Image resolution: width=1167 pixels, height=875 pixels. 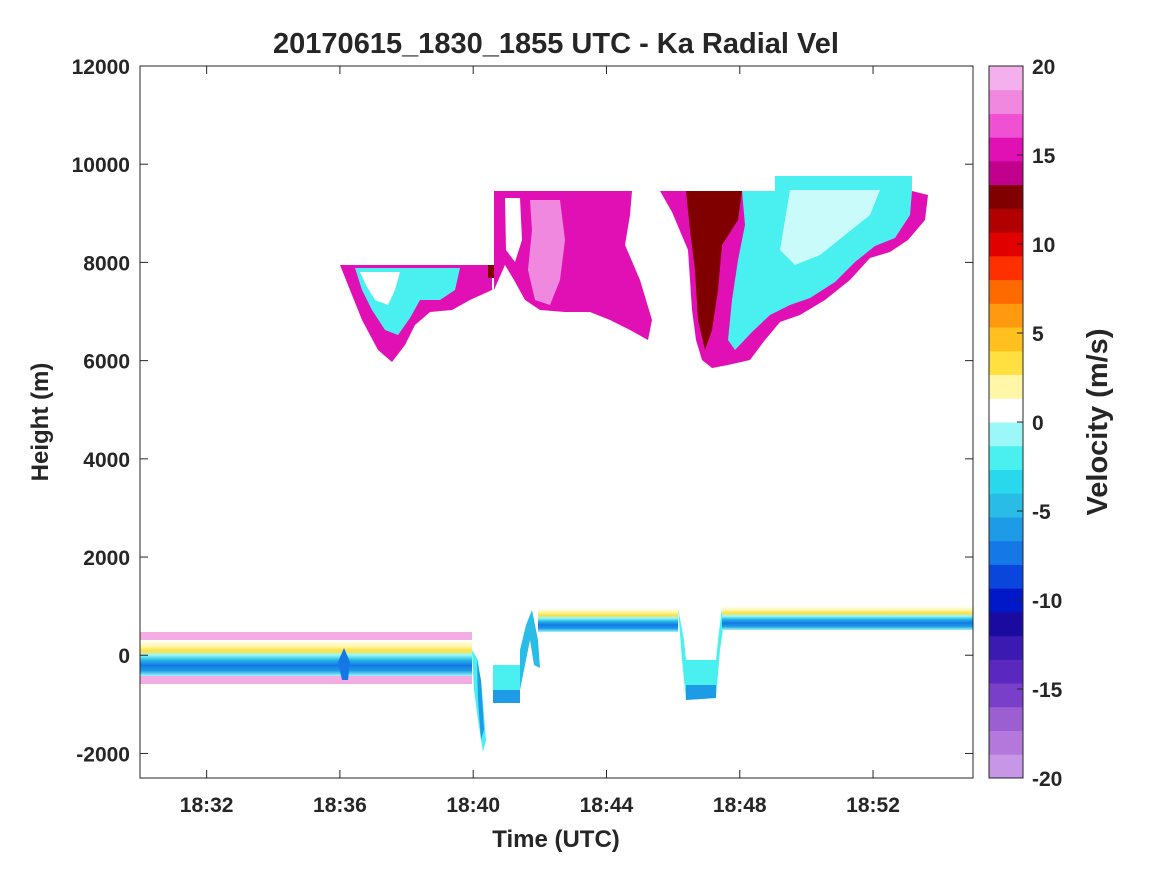 I want to click on cloud-cell-middle-light, so click(x=546, y=252).